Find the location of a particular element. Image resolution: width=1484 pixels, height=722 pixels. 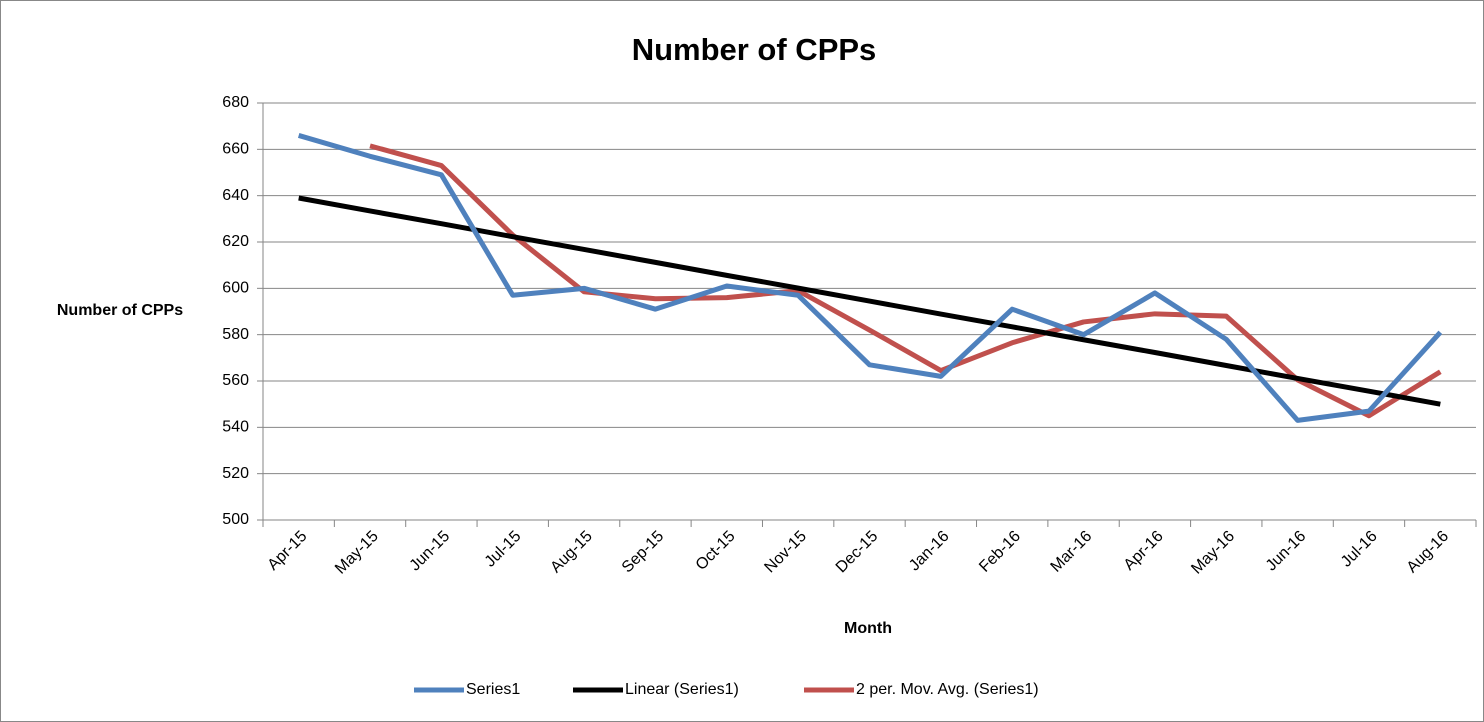

legend-label: 2 per. Mov. Avg. (Series1) is located at coordinates (947, 689).